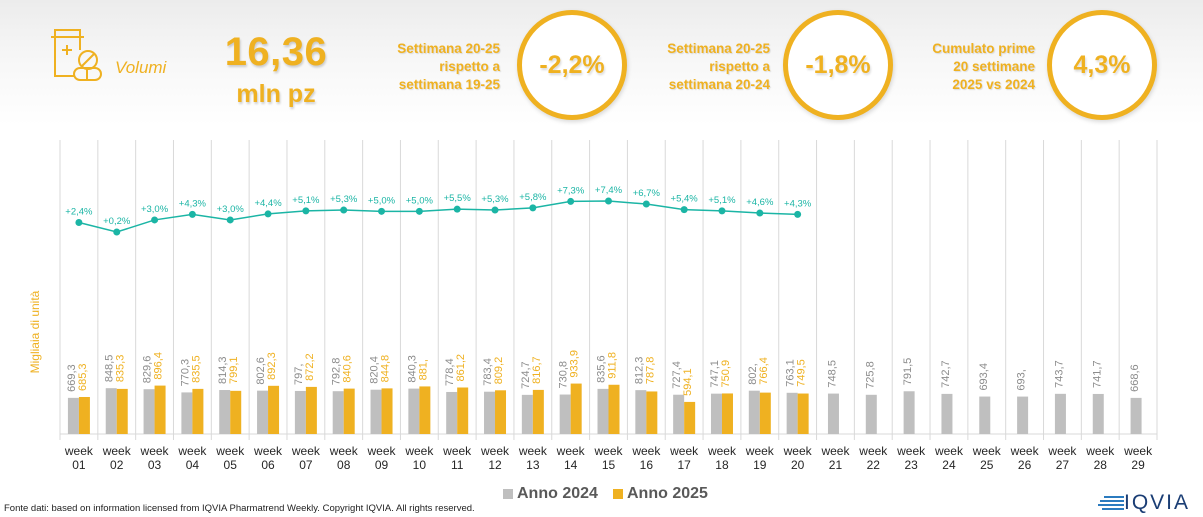  What do you see at coordinates (1157, 502) in the screenshot?
I see `iqvia-logo-text: IQVIA` at bounding box center [1157, 502].